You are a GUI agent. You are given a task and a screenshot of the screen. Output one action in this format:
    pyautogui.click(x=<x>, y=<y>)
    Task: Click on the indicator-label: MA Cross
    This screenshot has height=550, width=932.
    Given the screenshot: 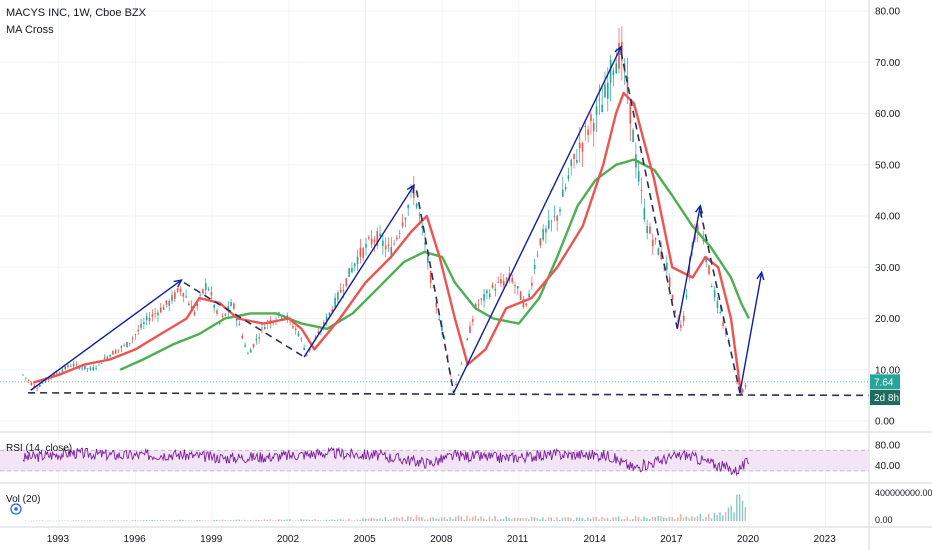 What is the action you would take?
    pyautogui.click(x=30, y=30)
    